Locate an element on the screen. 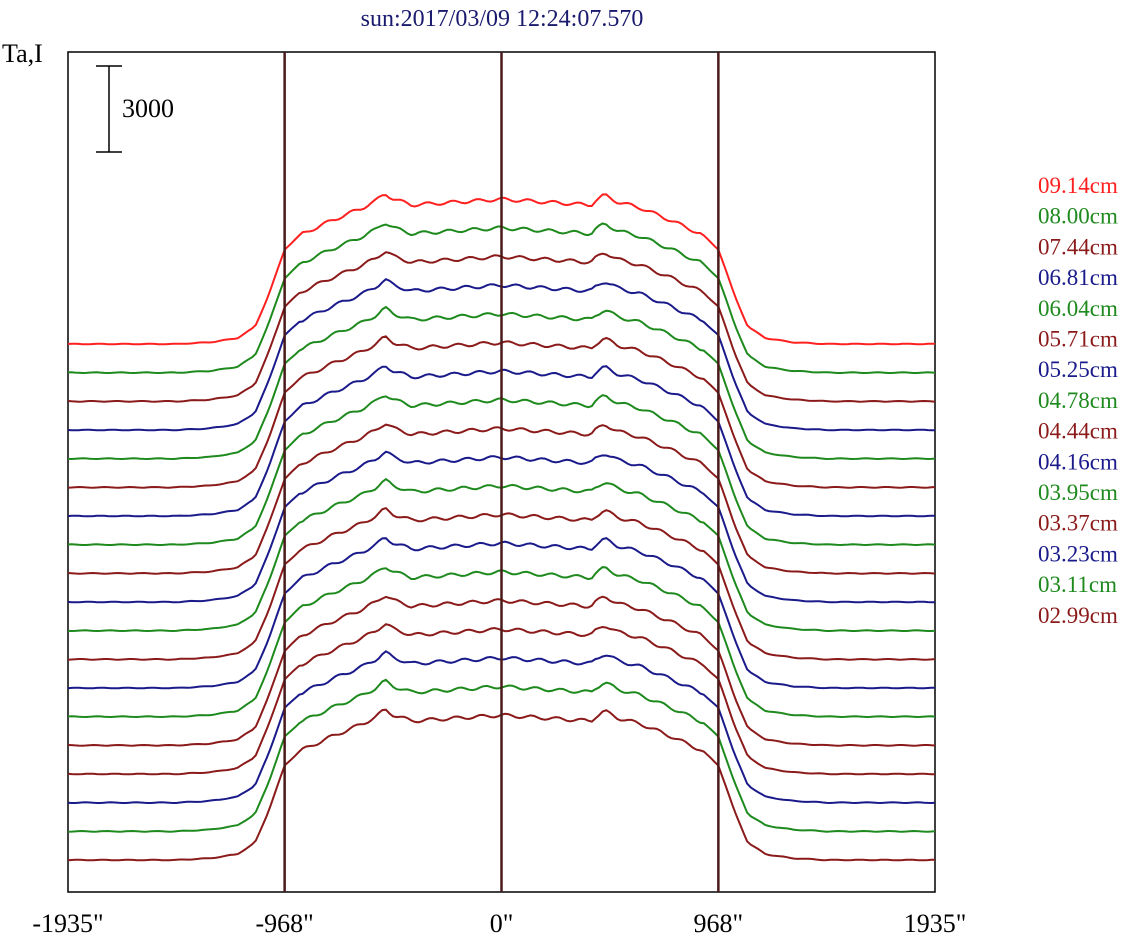 Image resolution: width=1147 pixels, height=941 pixels. x-tick-label: -1935" is located at coordinates (67, 923).